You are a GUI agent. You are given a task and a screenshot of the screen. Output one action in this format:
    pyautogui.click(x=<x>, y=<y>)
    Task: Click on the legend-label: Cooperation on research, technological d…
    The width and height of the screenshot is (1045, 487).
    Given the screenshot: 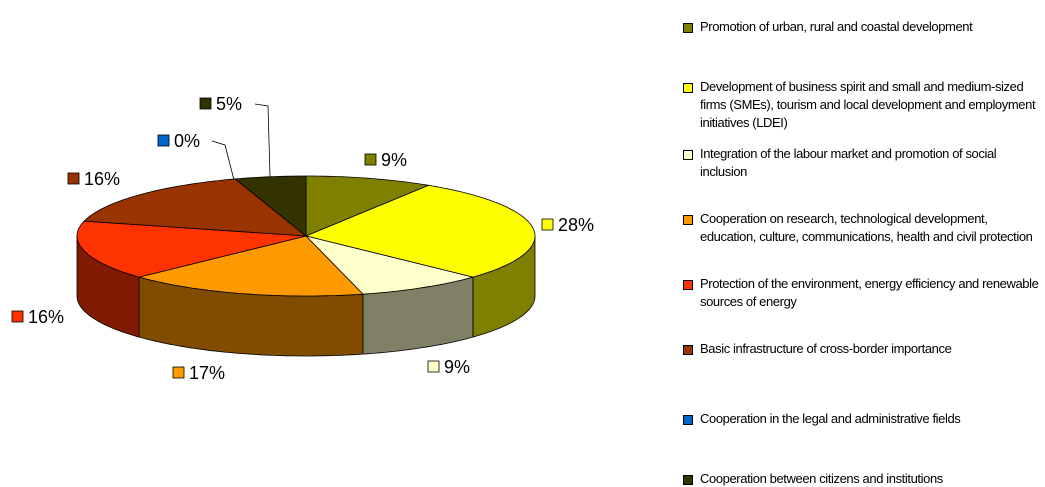 What is the action you would take?
    pyautogui.click(x=866, y=227)
    